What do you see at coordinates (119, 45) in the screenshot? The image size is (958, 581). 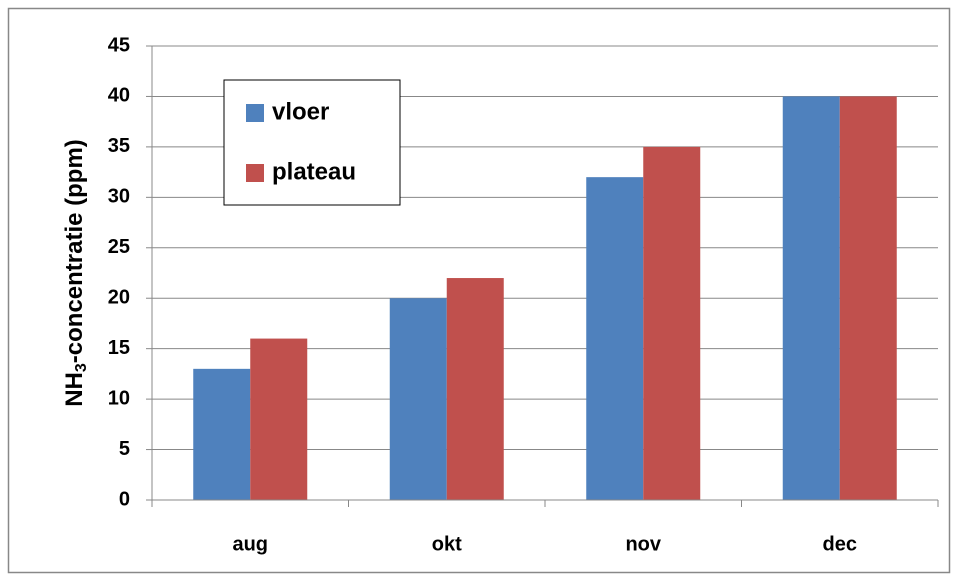 I see `y-tick-label: 45` at bounding box center [119, 45].